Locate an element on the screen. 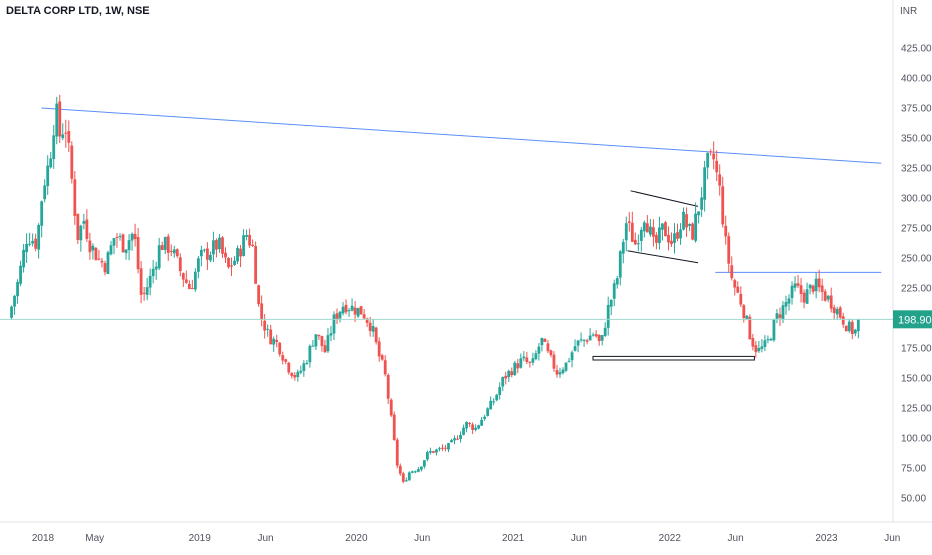 The image size is (932, 555). support-zone-rect is located at coordinates (673, 358).